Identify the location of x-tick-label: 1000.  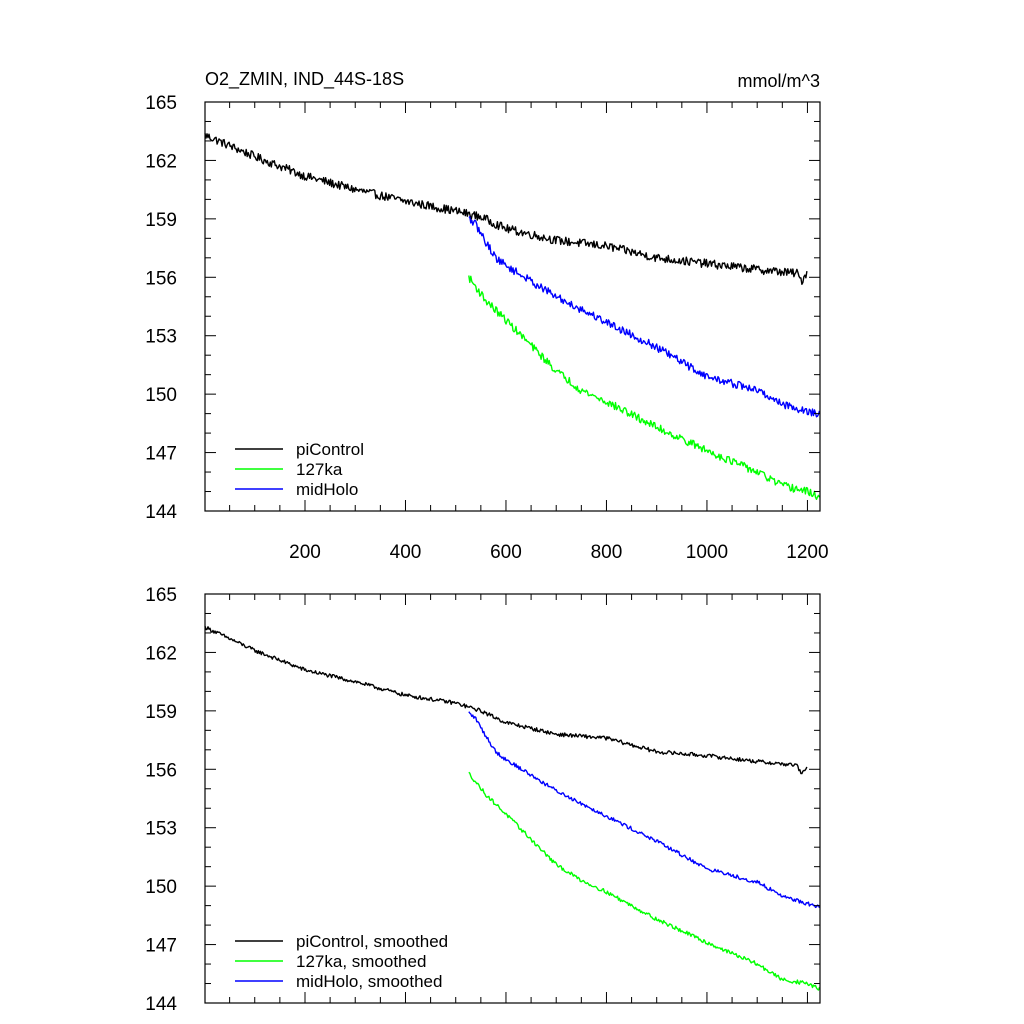
(707, 552).